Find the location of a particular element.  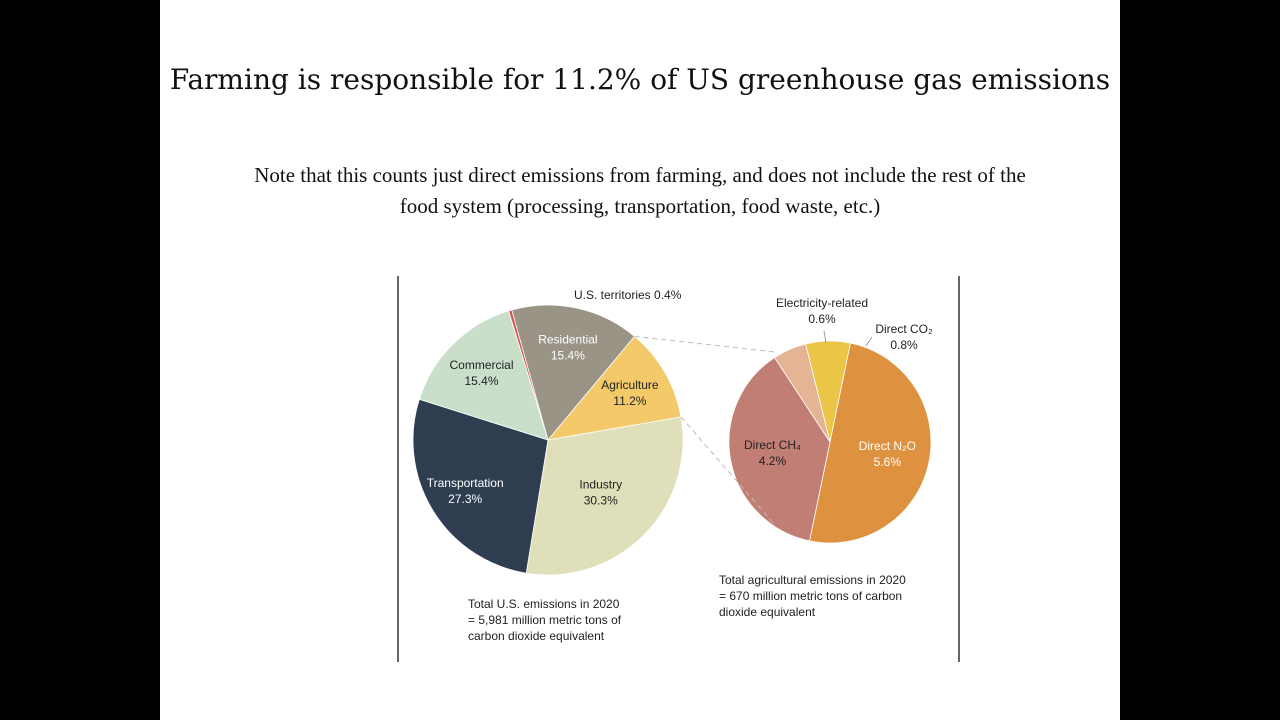

us-slice-transportation is located at coordinates (480, 486).